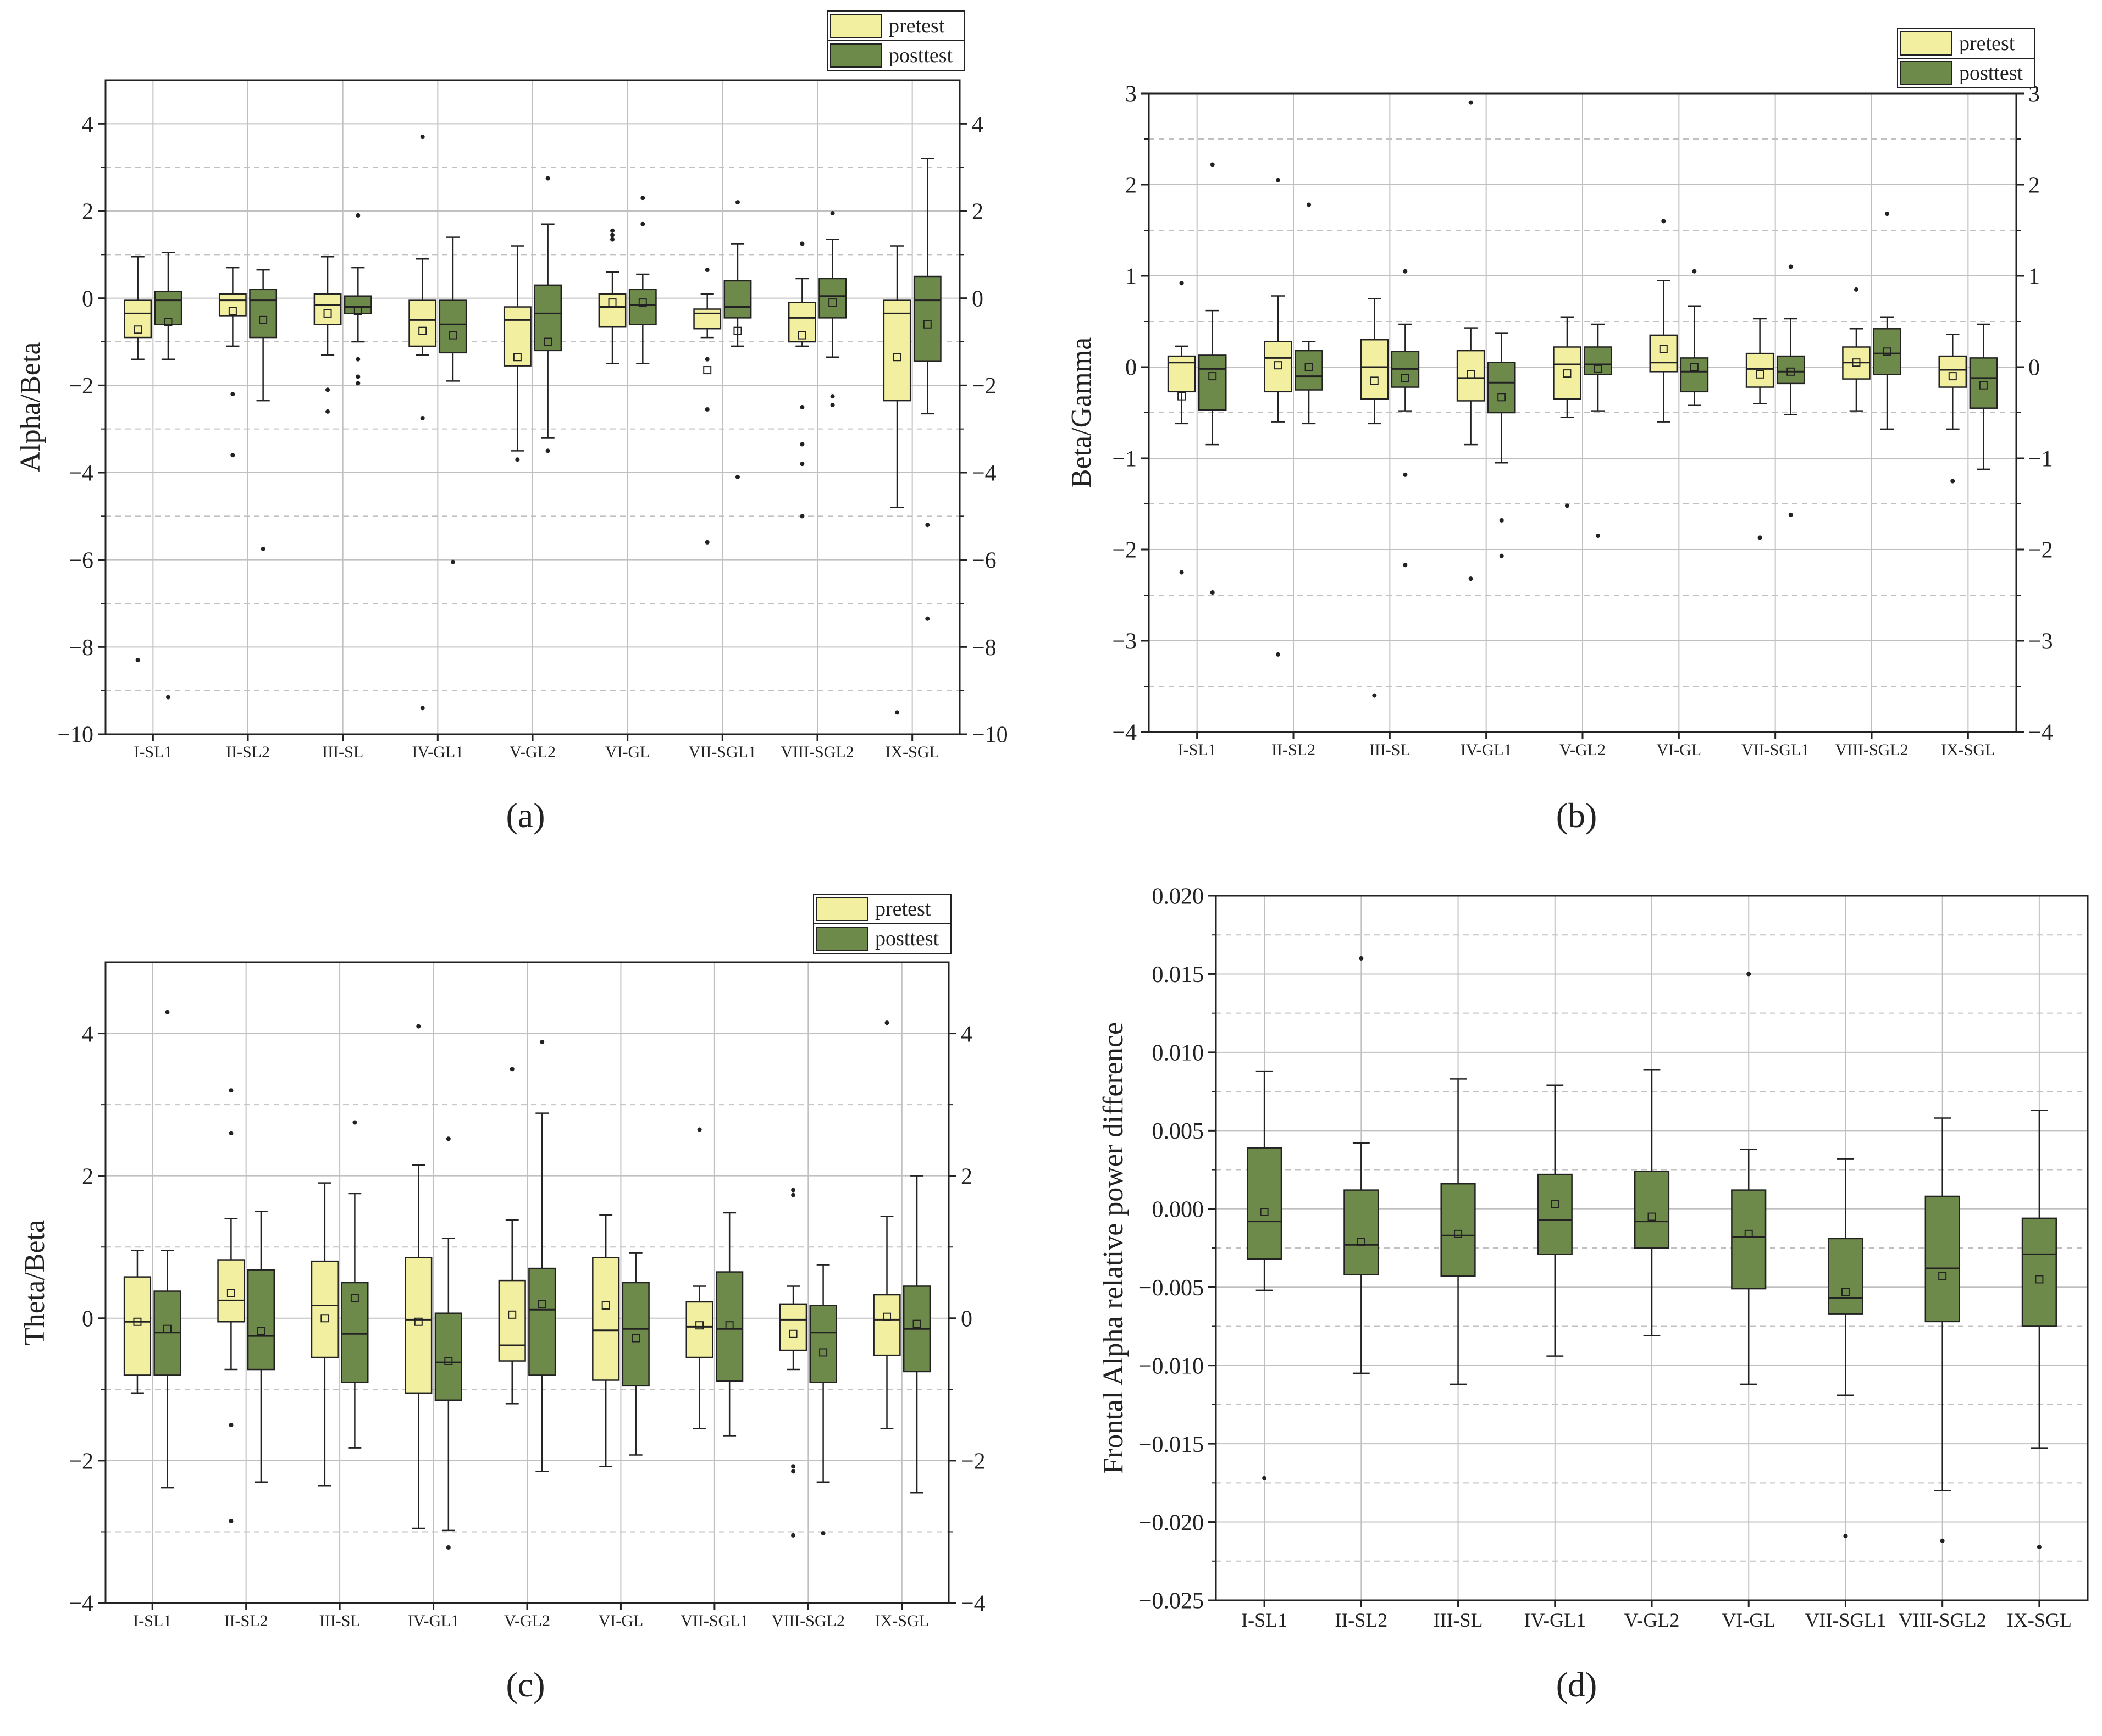 This screenshot has height=1736, width=2102. Describe the element at coordinates (613, 296) in the screenshot. I see `box-pretest-VI-GL` at that location.